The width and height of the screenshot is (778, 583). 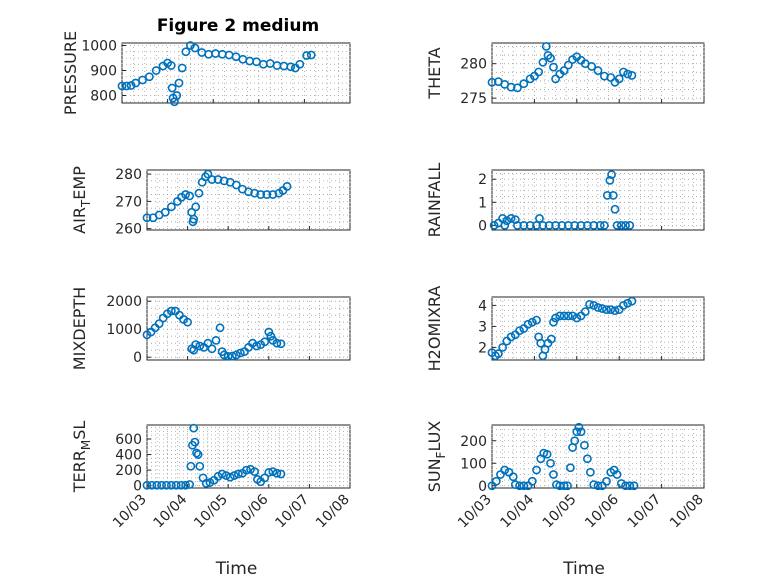 I want to click on y-tick-label: 1000, so click(x=124, y=330).